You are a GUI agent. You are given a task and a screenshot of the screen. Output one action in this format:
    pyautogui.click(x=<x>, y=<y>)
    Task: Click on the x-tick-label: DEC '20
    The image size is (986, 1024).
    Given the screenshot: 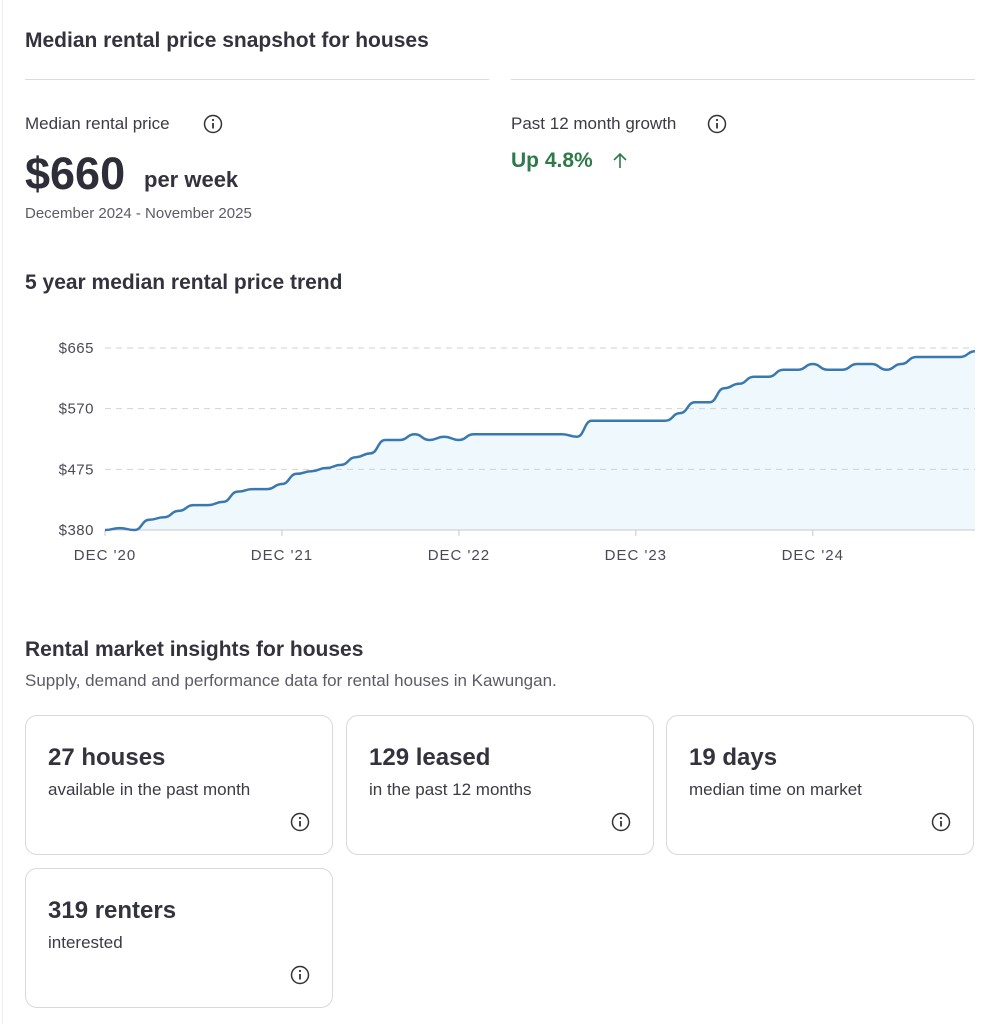 What is the action you would take?
    pyautogui.click(x=105, y=555)
    